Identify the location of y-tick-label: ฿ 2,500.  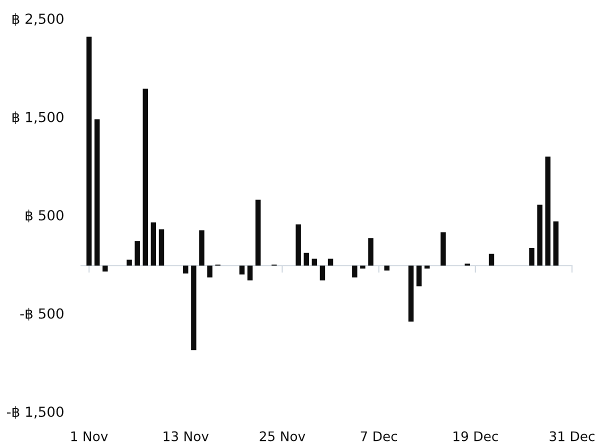
(38, 19).